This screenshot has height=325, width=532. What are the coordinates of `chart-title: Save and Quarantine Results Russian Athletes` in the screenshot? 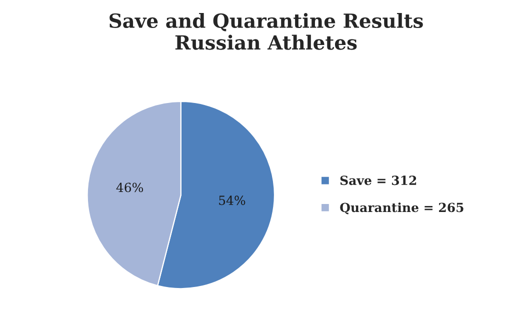 It's located at (266, 31).